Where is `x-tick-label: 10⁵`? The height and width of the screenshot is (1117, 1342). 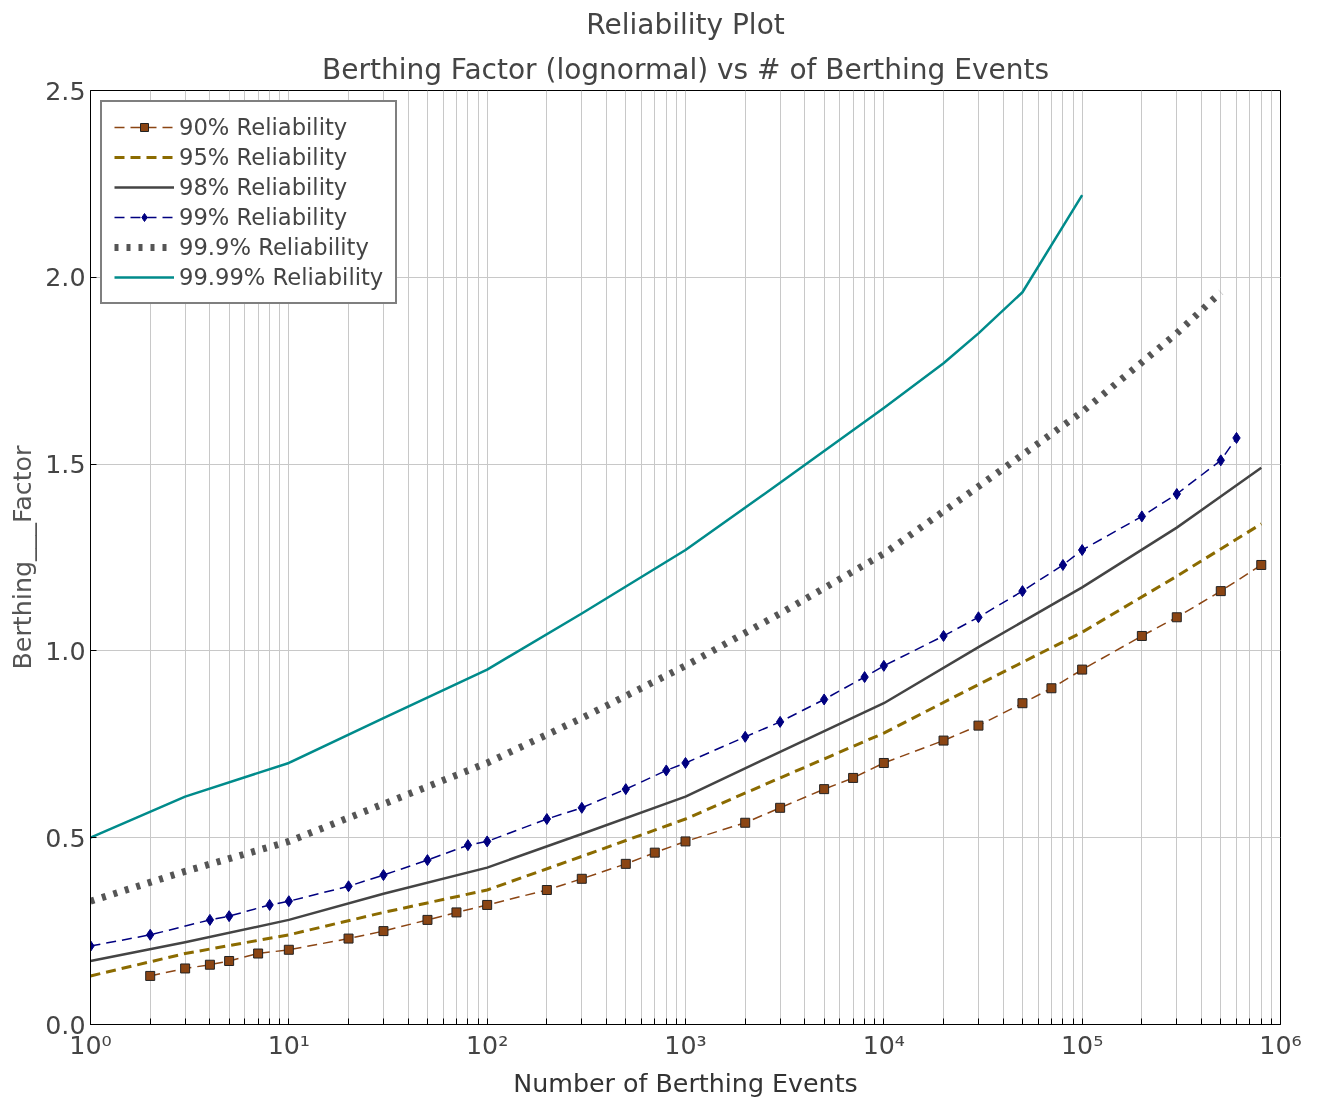
x-tick-label: 10⁵ is located at coordinates (1082, 1044).